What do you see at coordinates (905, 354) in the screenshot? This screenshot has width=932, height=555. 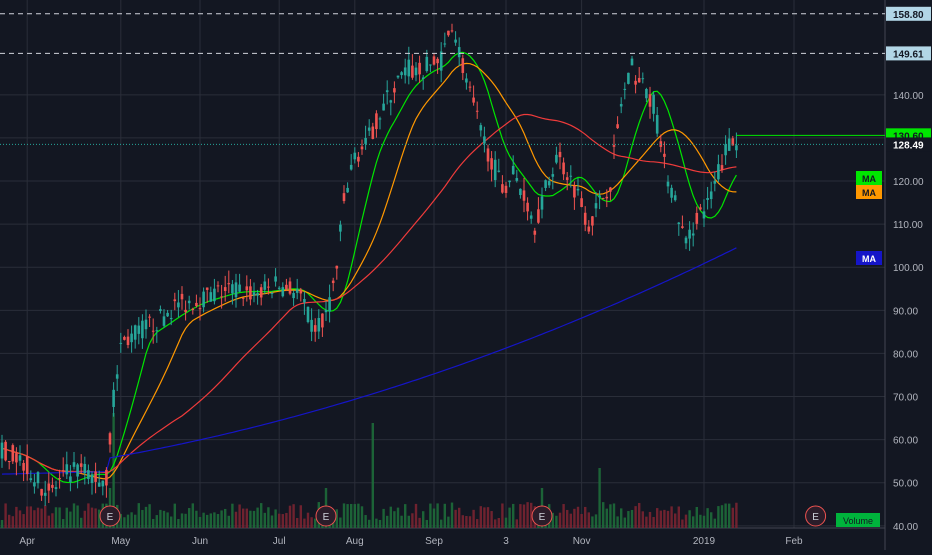 I see `y-tick-label: 80.00` at bounding box center [905, 354].